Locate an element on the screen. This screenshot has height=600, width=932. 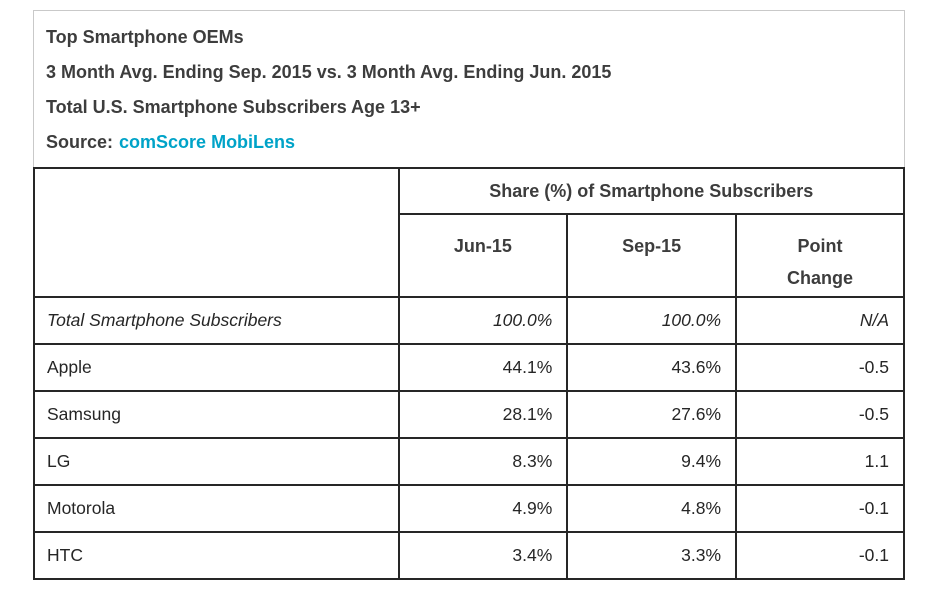
row-label: Motorola is located at coordinates (216, 508).